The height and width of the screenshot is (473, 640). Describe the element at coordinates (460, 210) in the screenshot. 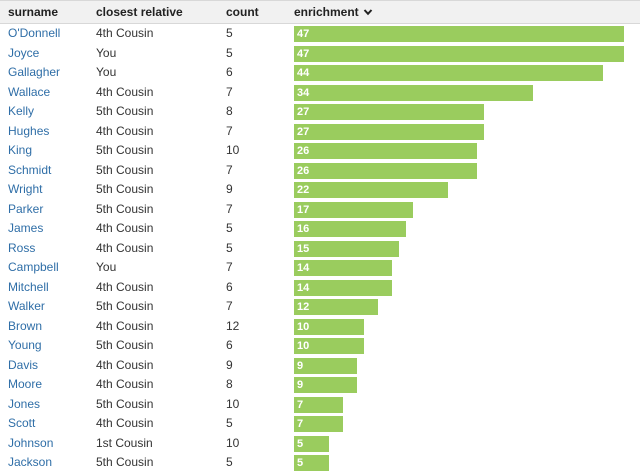

I see `enrichment-cell: 17` at that location.